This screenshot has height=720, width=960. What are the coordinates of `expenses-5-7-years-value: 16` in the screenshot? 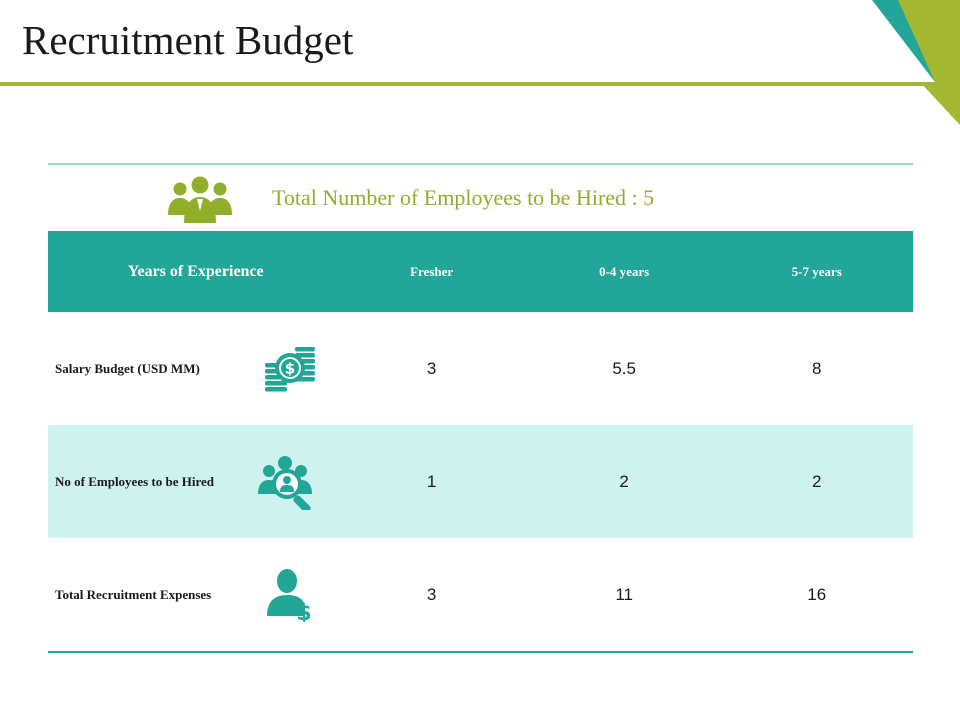 It's located at (817, 594).